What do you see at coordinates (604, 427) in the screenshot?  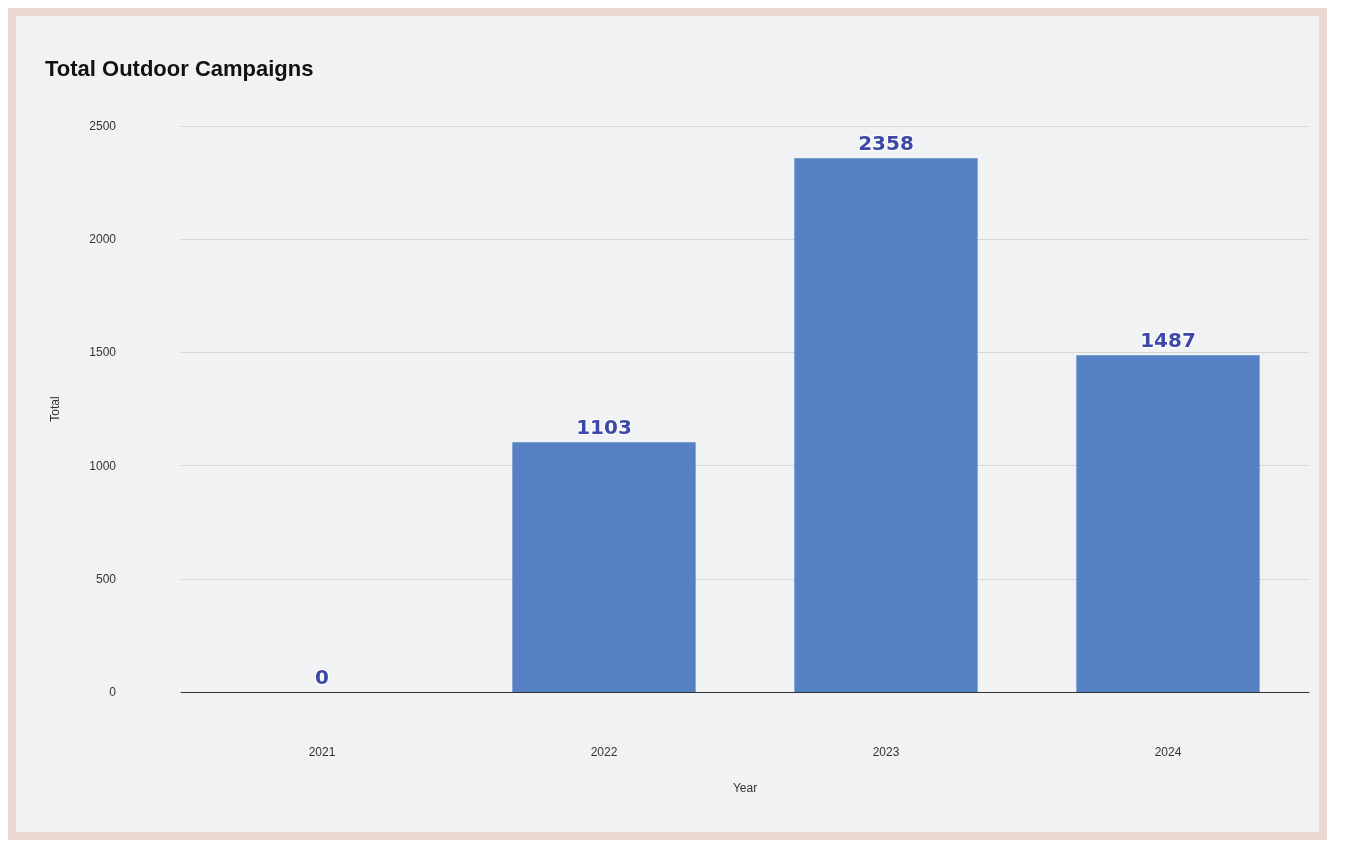 I see `data-label: 1103` at bounding box center [604, 427].